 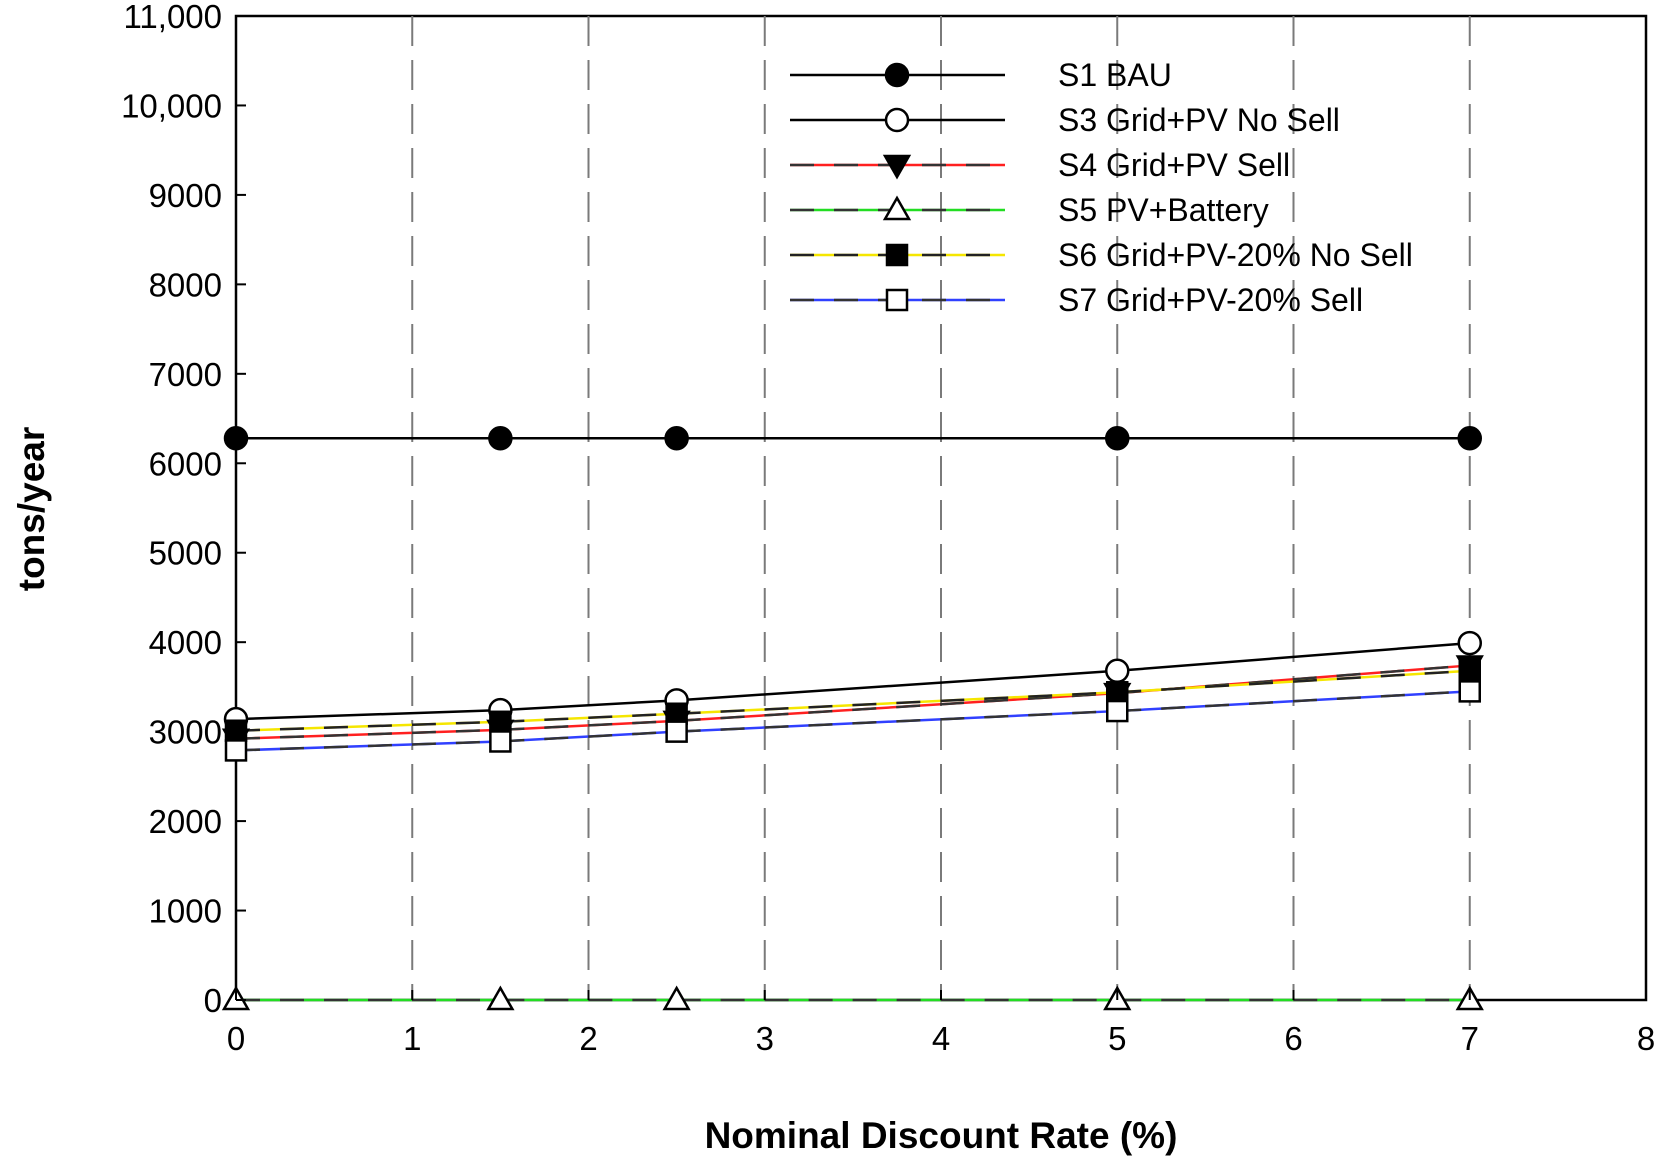 I want to click on legend-label: S7 Grid+PV-20% Sell, so click(x=1210, y=300).